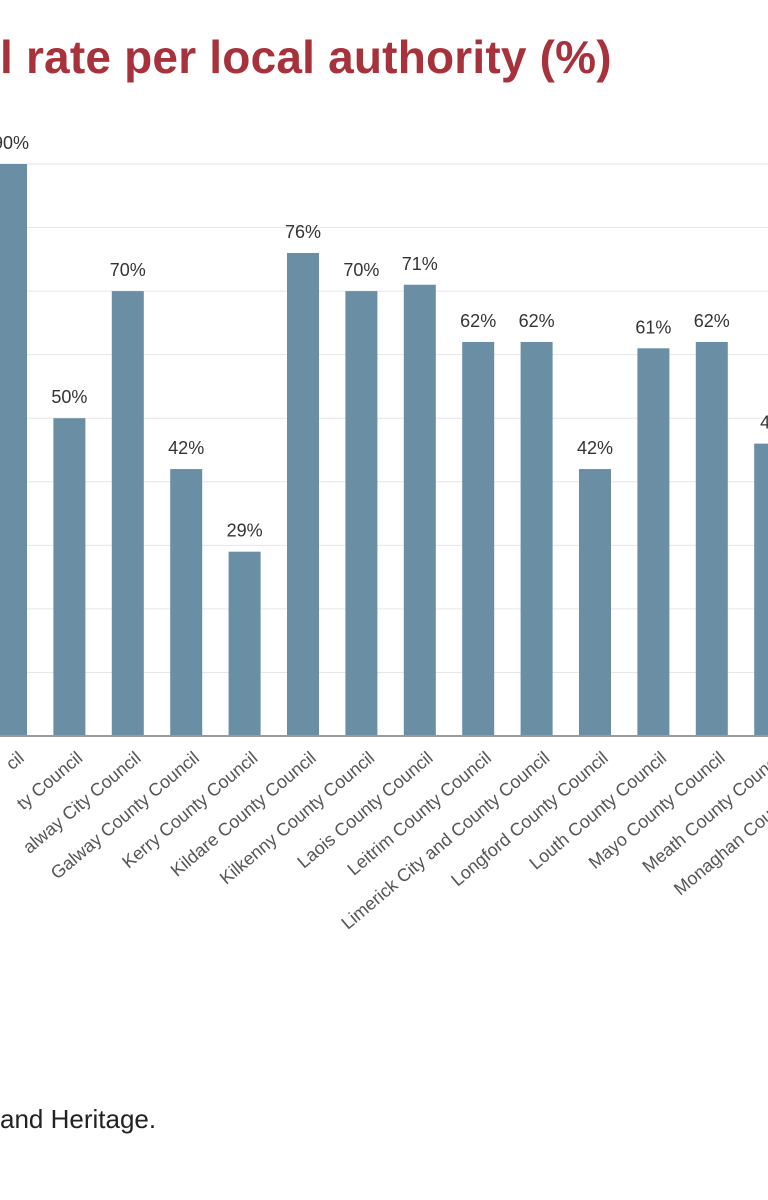 The height and width of the screenshot is (1200, 768). What do you see at coordinates (764, 423) in the screenshot?
I see `bar-value-label: 46` at bounding box center [764, 423].